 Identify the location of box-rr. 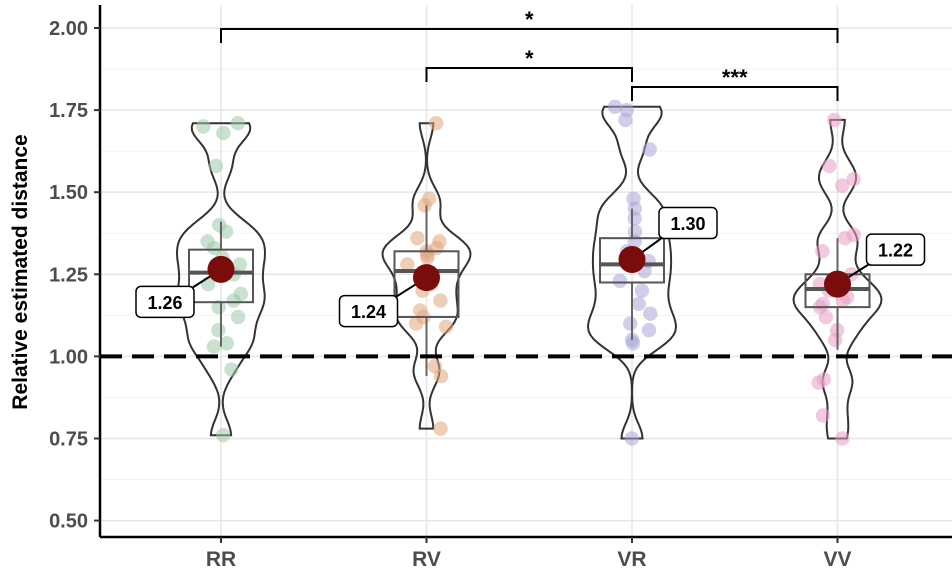
(221, 276).